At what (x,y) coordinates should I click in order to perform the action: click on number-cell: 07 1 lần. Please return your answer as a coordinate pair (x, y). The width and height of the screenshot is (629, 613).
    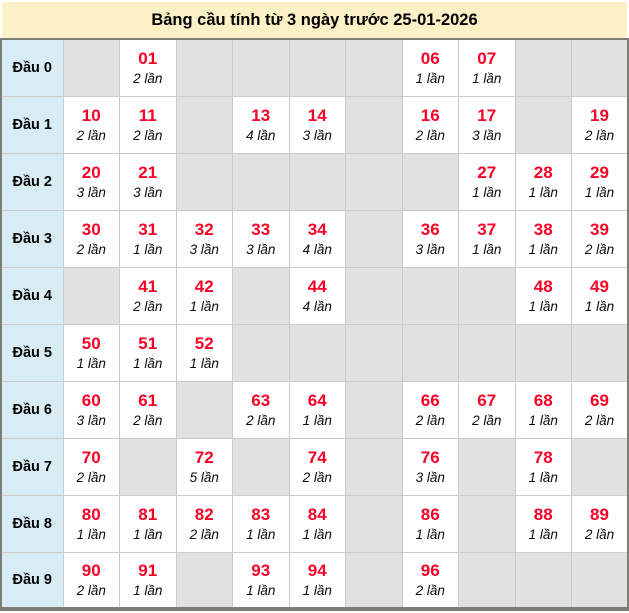
    Looking at the image, I should click on (487, 67).